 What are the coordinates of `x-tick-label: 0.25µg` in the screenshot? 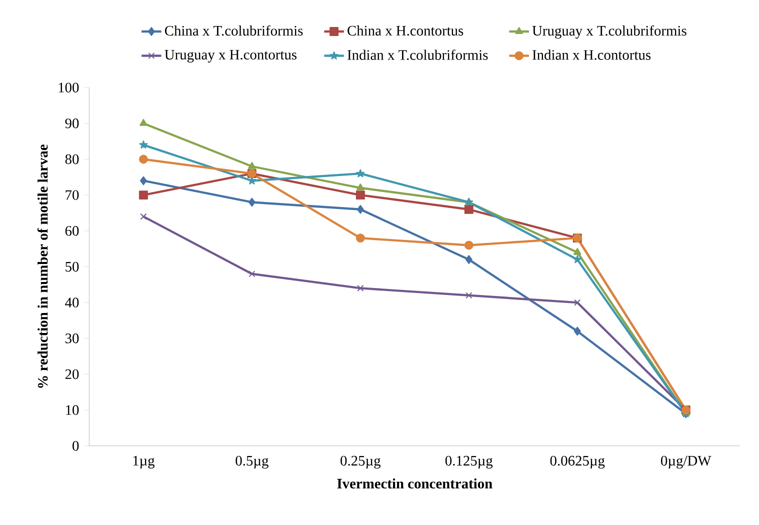 It's located at (360, 462).